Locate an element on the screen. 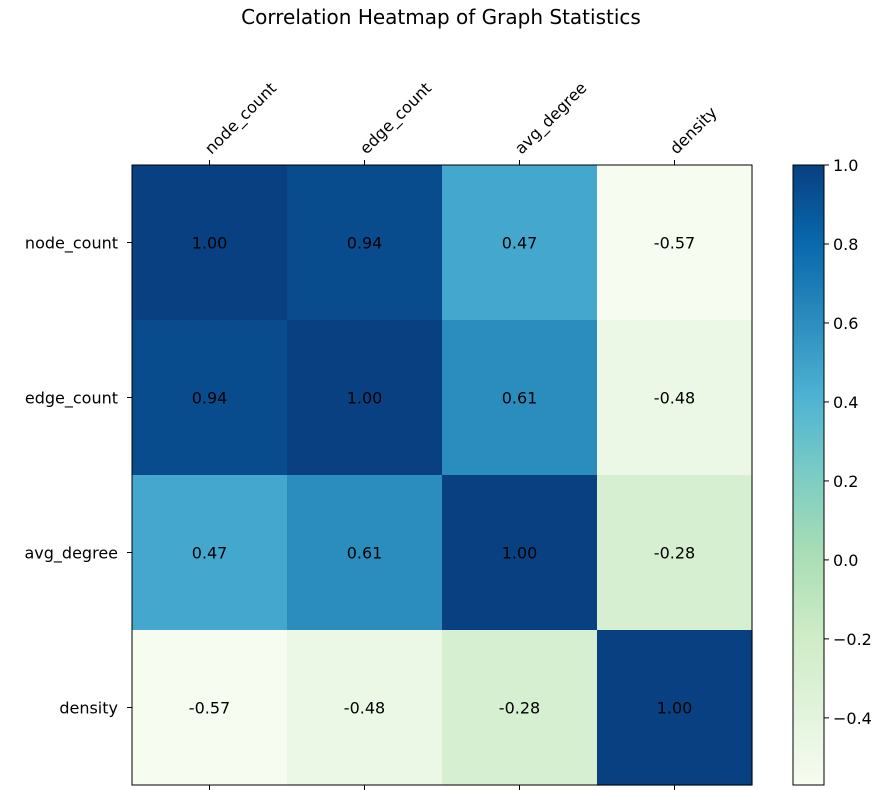  x-tick-label: node_count is located at coordinates (241, 119).